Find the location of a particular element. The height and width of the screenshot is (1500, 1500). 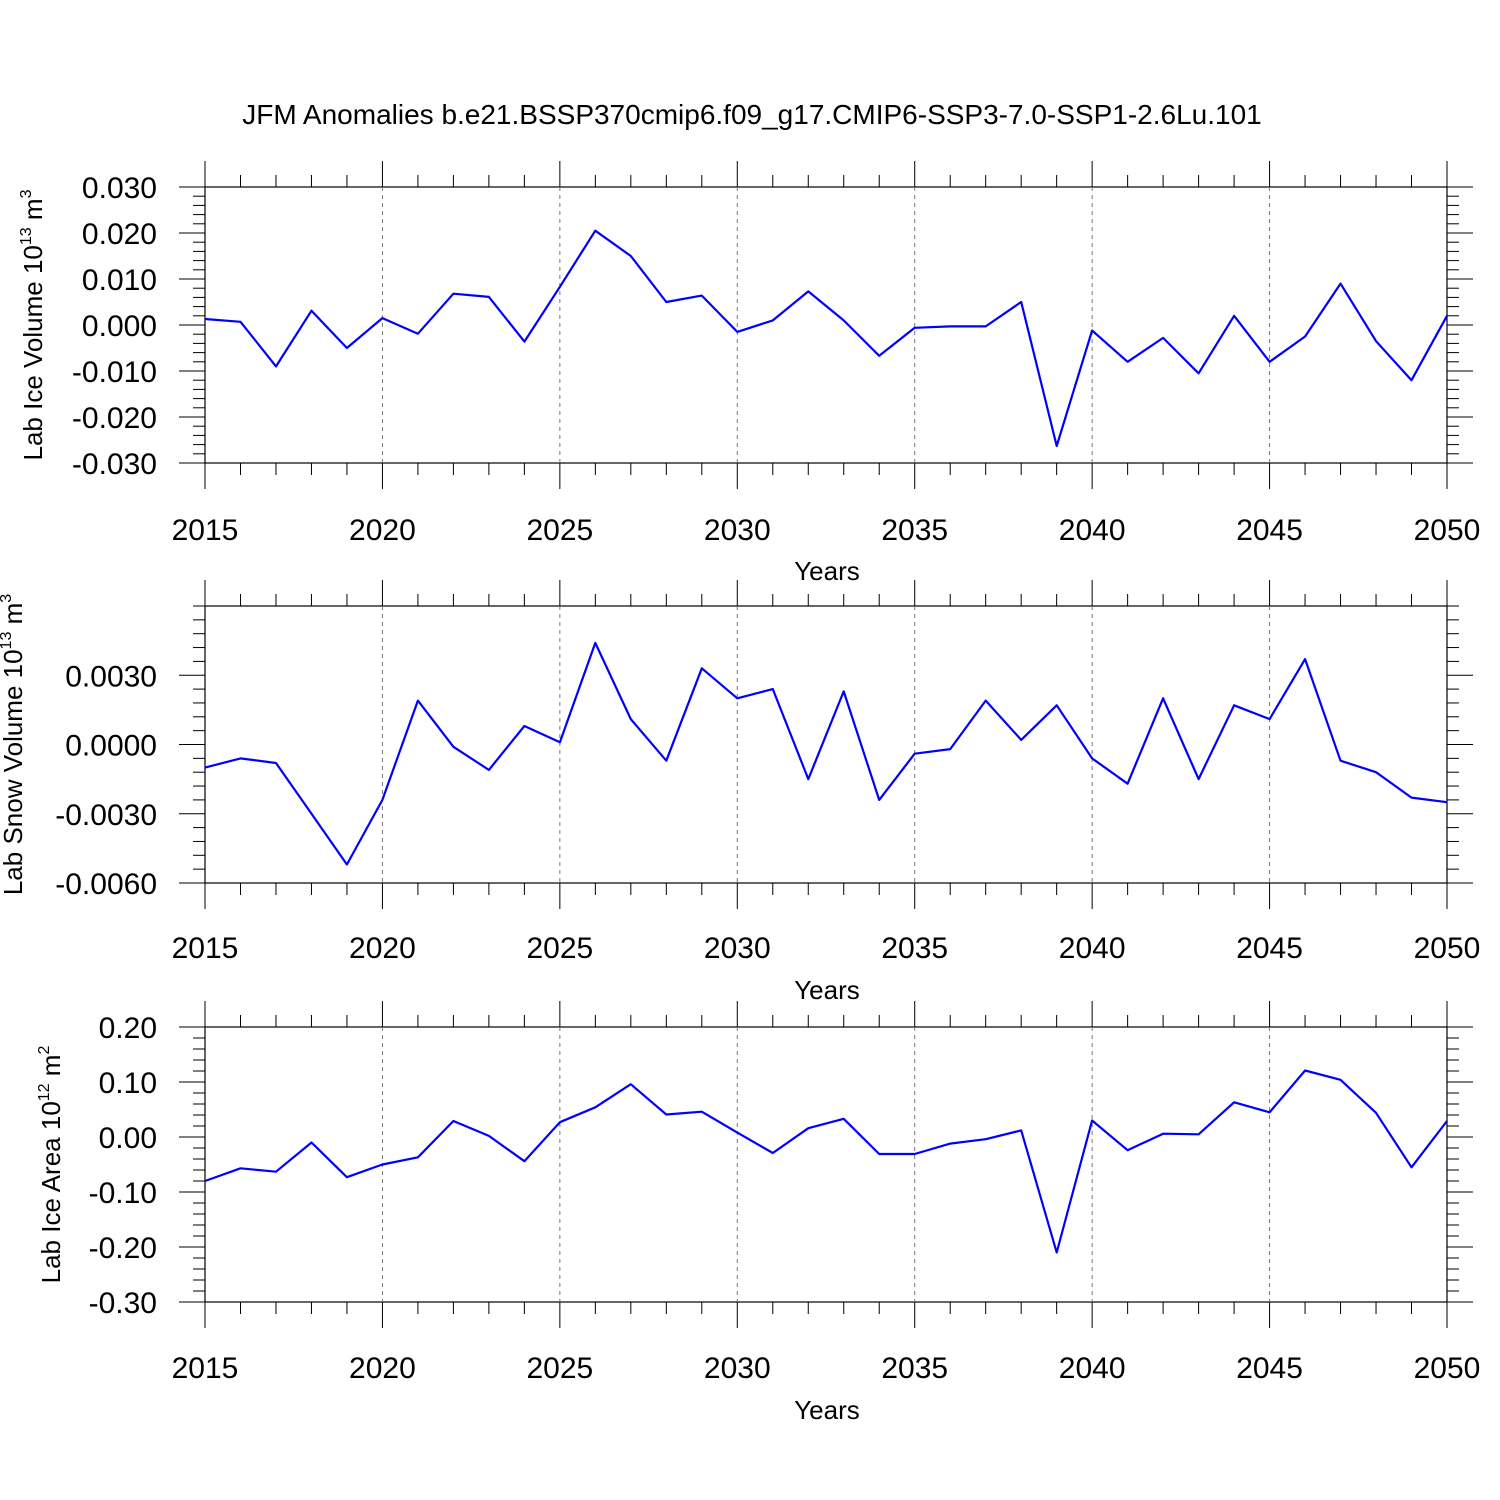

y-axis-label: Lab Ice Area 1012 m2 is located at coordinates (51, 1165).